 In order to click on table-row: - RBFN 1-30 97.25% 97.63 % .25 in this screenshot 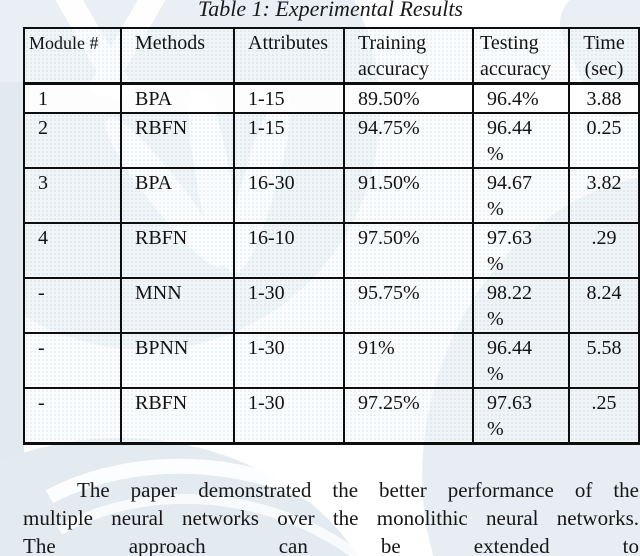, I will do `click(331, 416)`.